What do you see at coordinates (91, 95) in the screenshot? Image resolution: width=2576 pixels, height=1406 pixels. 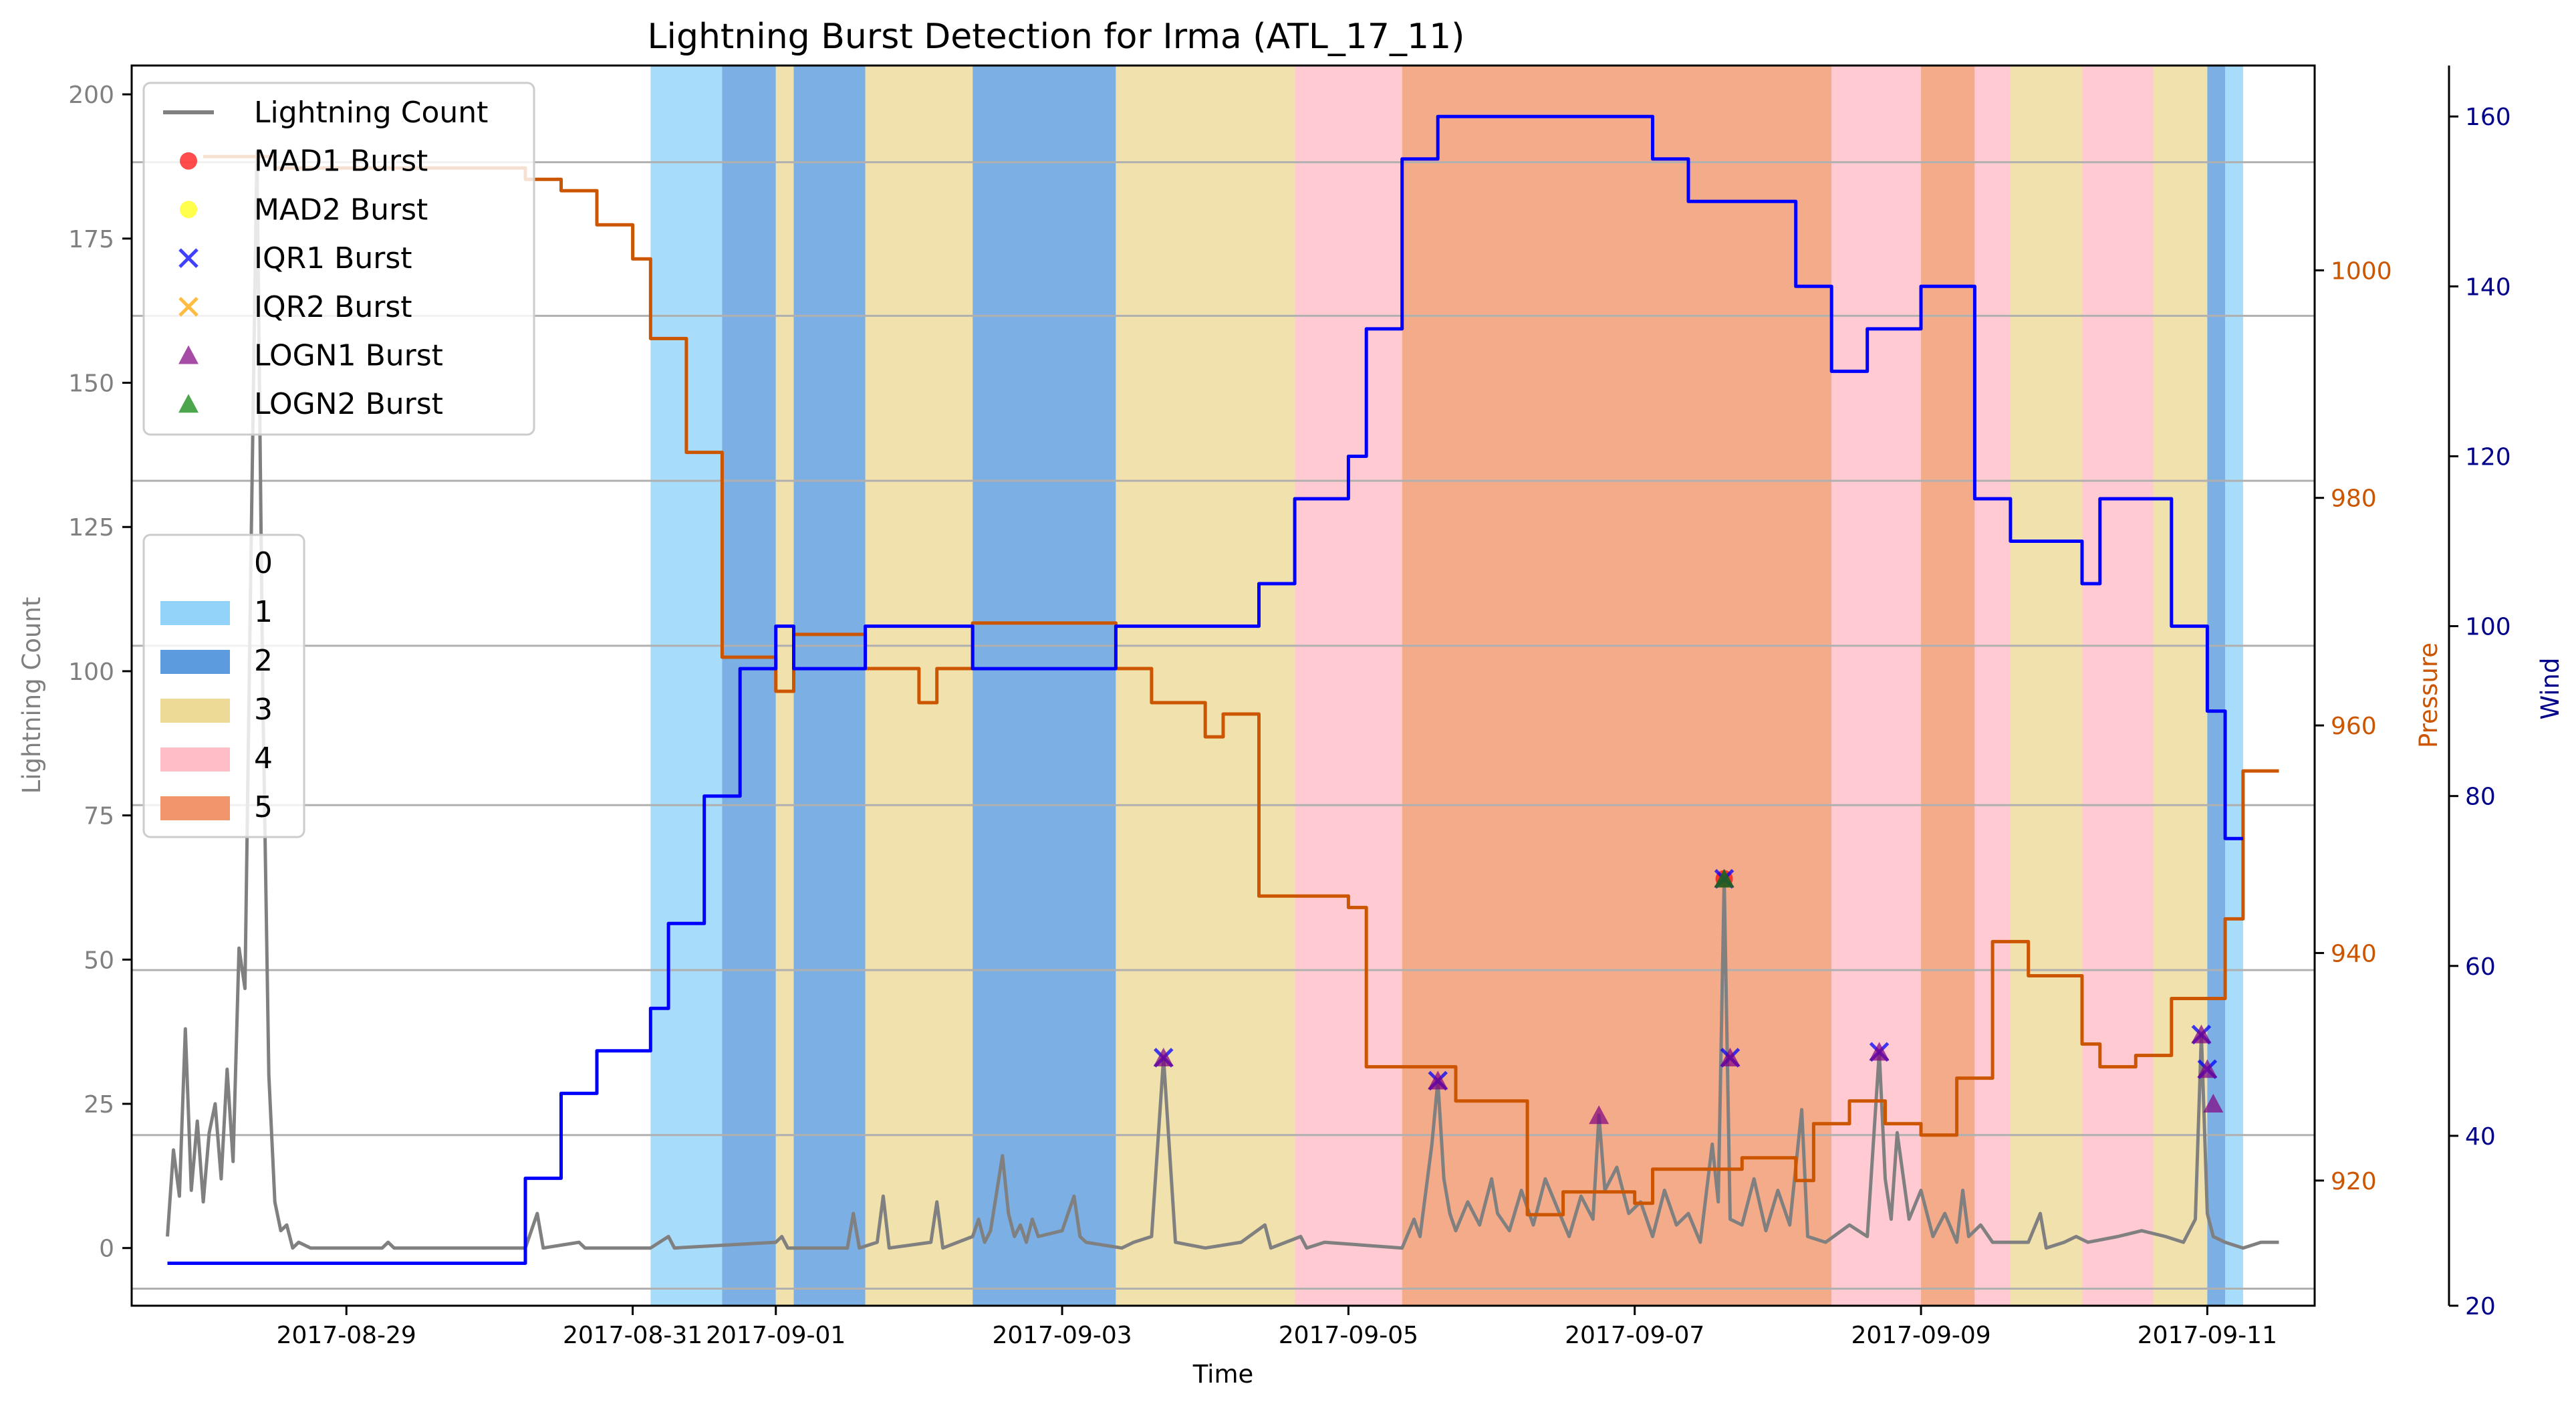 I see `y-tick-label-lightning: 200` at bounding box center [91, 95].